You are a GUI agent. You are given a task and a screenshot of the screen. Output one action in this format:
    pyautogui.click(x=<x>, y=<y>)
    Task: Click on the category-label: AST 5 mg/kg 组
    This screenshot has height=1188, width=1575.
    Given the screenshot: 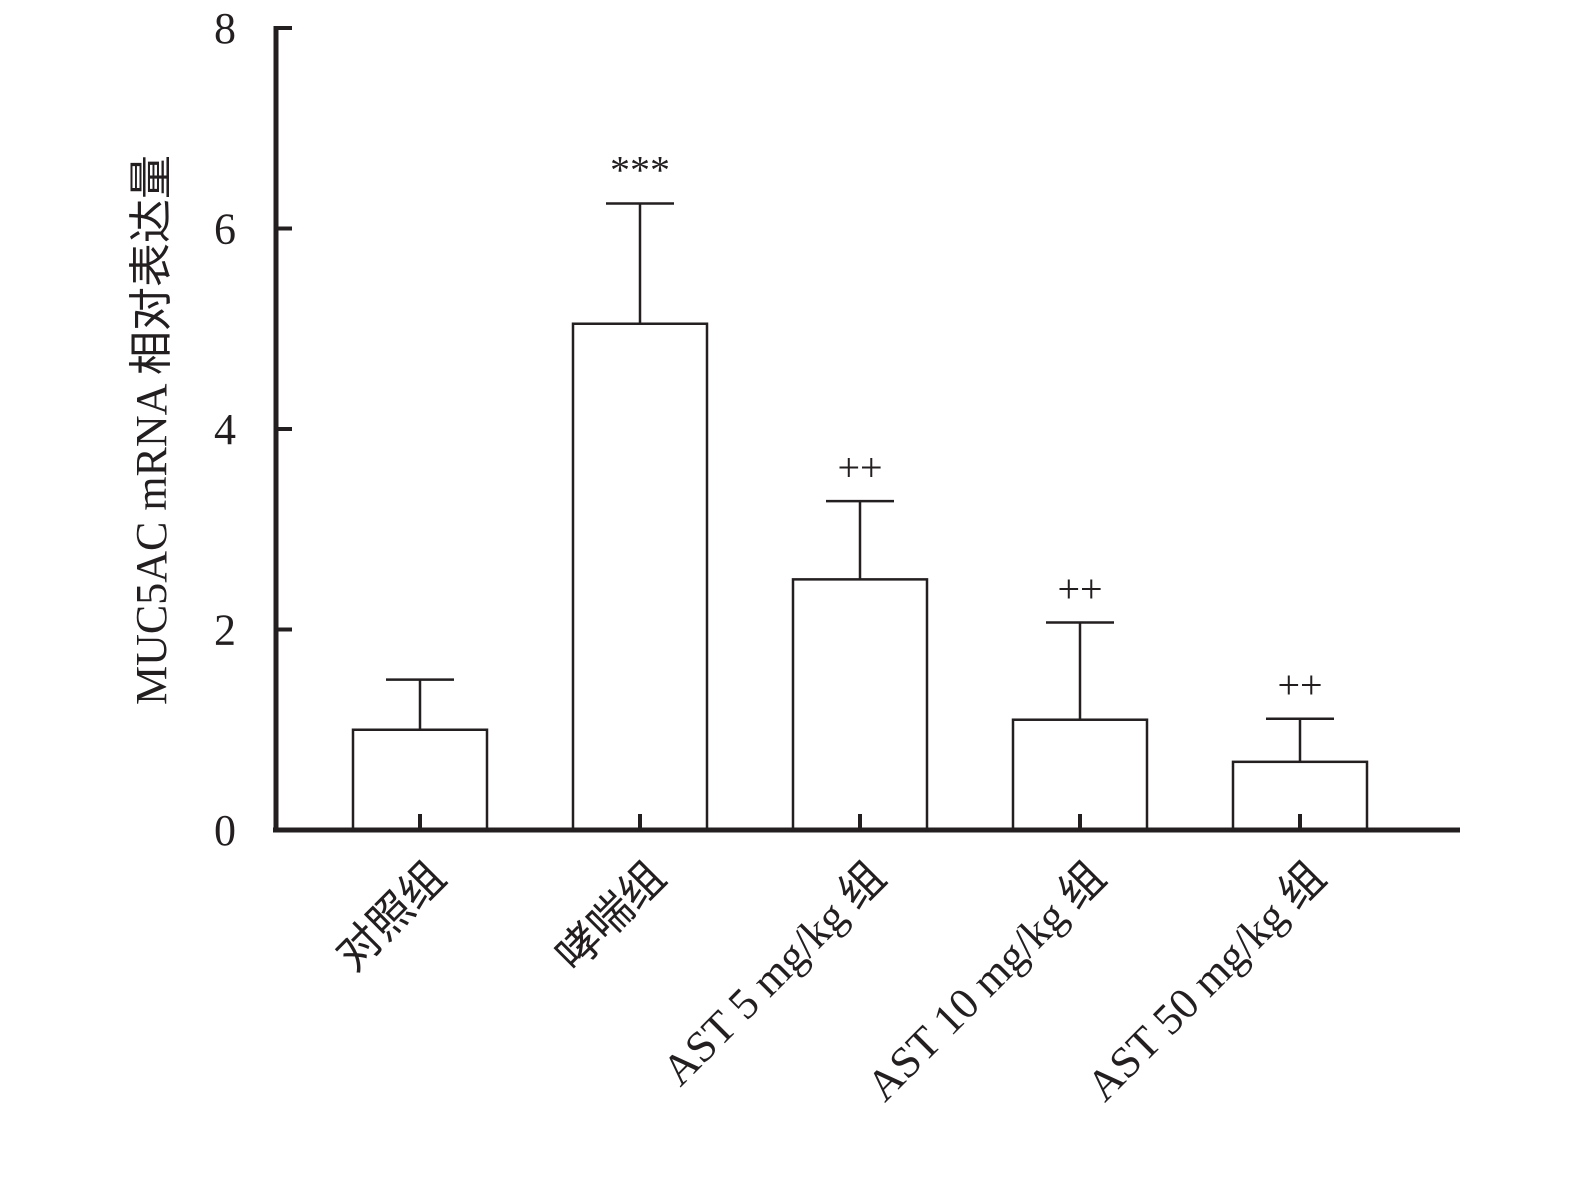 What is the action you would take?
    pyautogui.click(x=774, y=973)
    